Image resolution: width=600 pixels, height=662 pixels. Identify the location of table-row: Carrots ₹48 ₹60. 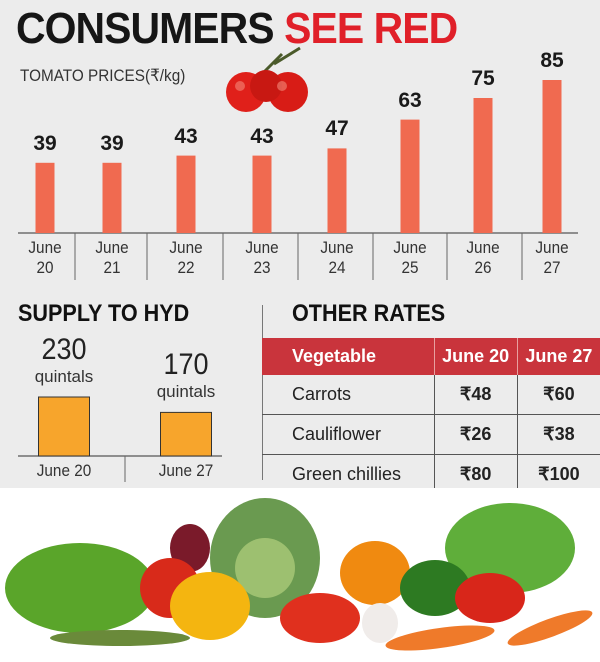
(431, 395).